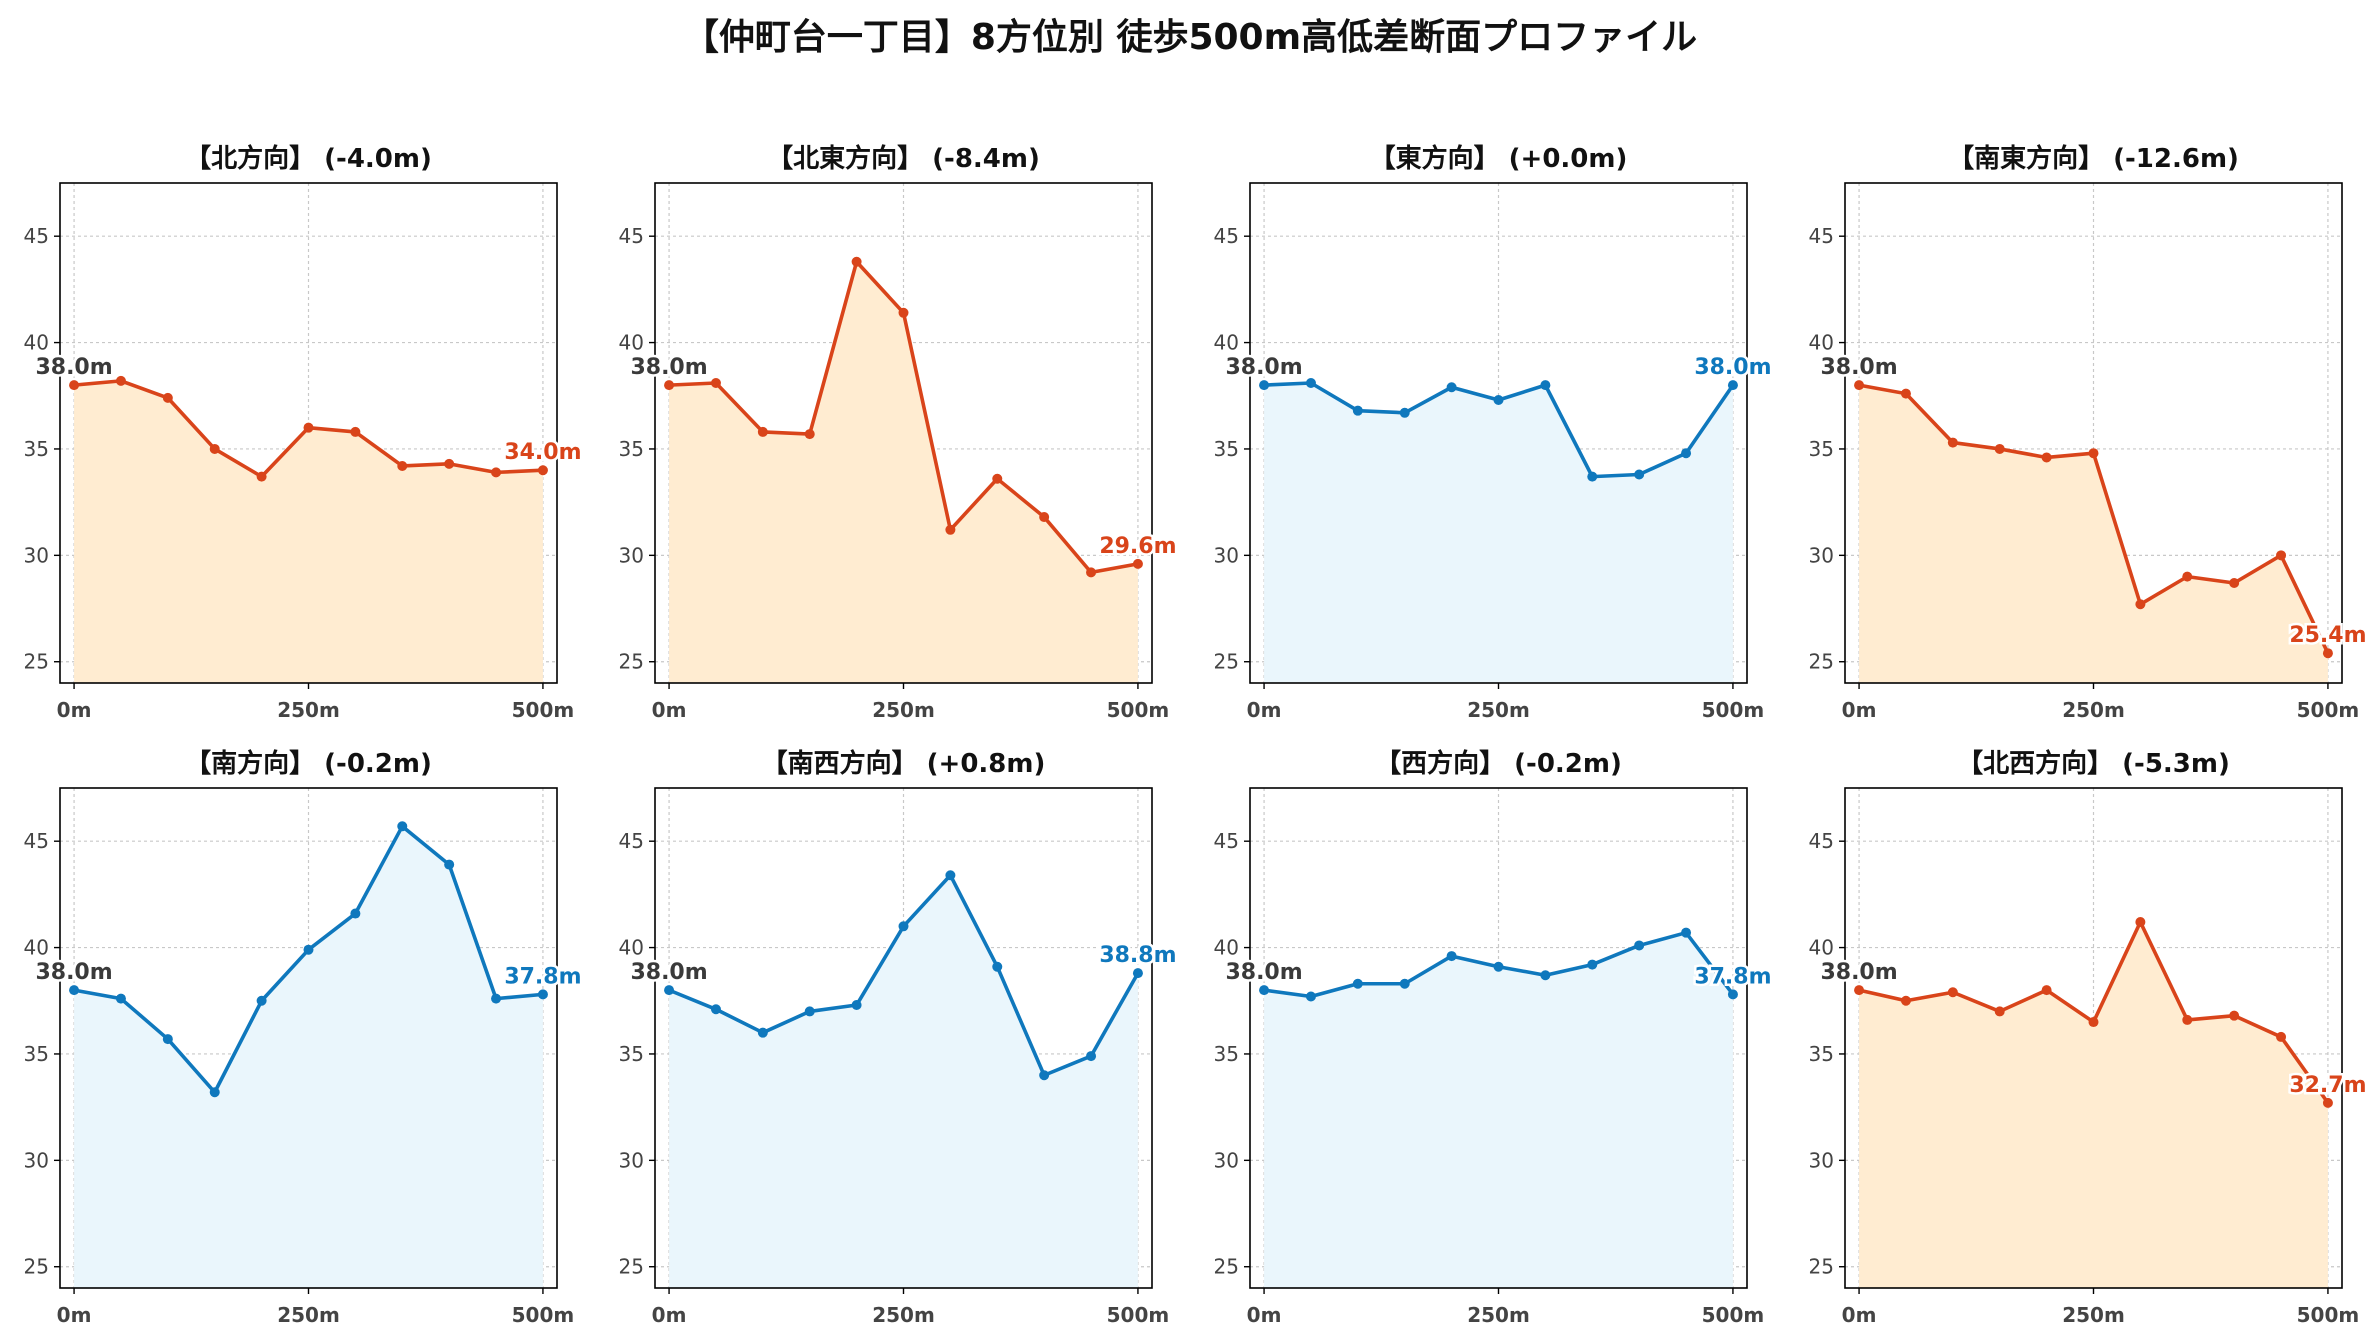 This screenshot has height=1340, width=2380. I want to click on subplot-title: 【南方向】 (-0.2m), so click(308, 763).